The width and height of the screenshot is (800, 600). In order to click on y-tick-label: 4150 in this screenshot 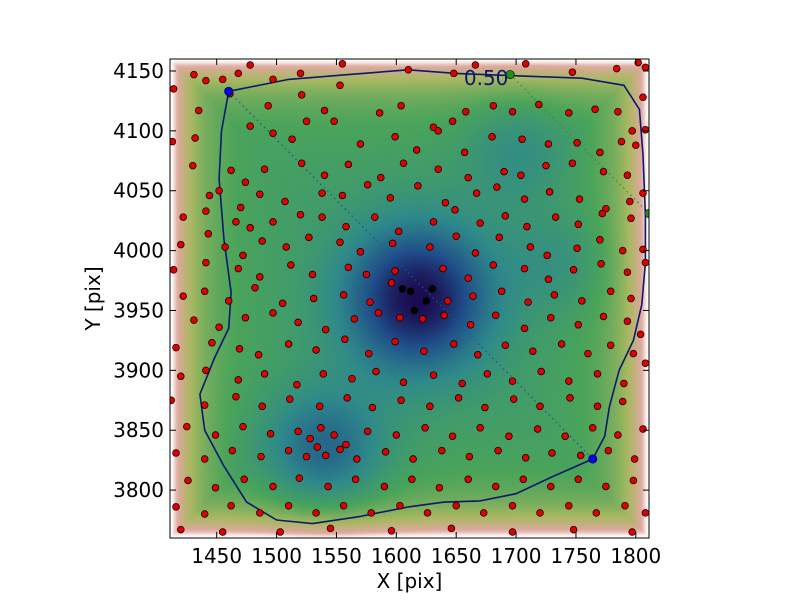, I will do `click(138, 71)`.